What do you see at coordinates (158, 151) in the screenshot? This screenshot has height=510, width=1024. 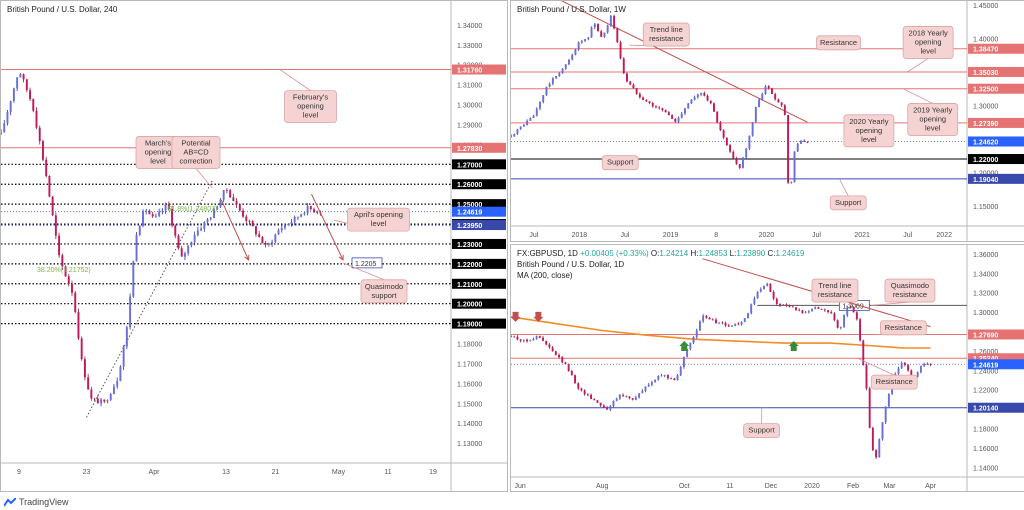 I see `callout-text: opening` at bounding box center [158, 151].